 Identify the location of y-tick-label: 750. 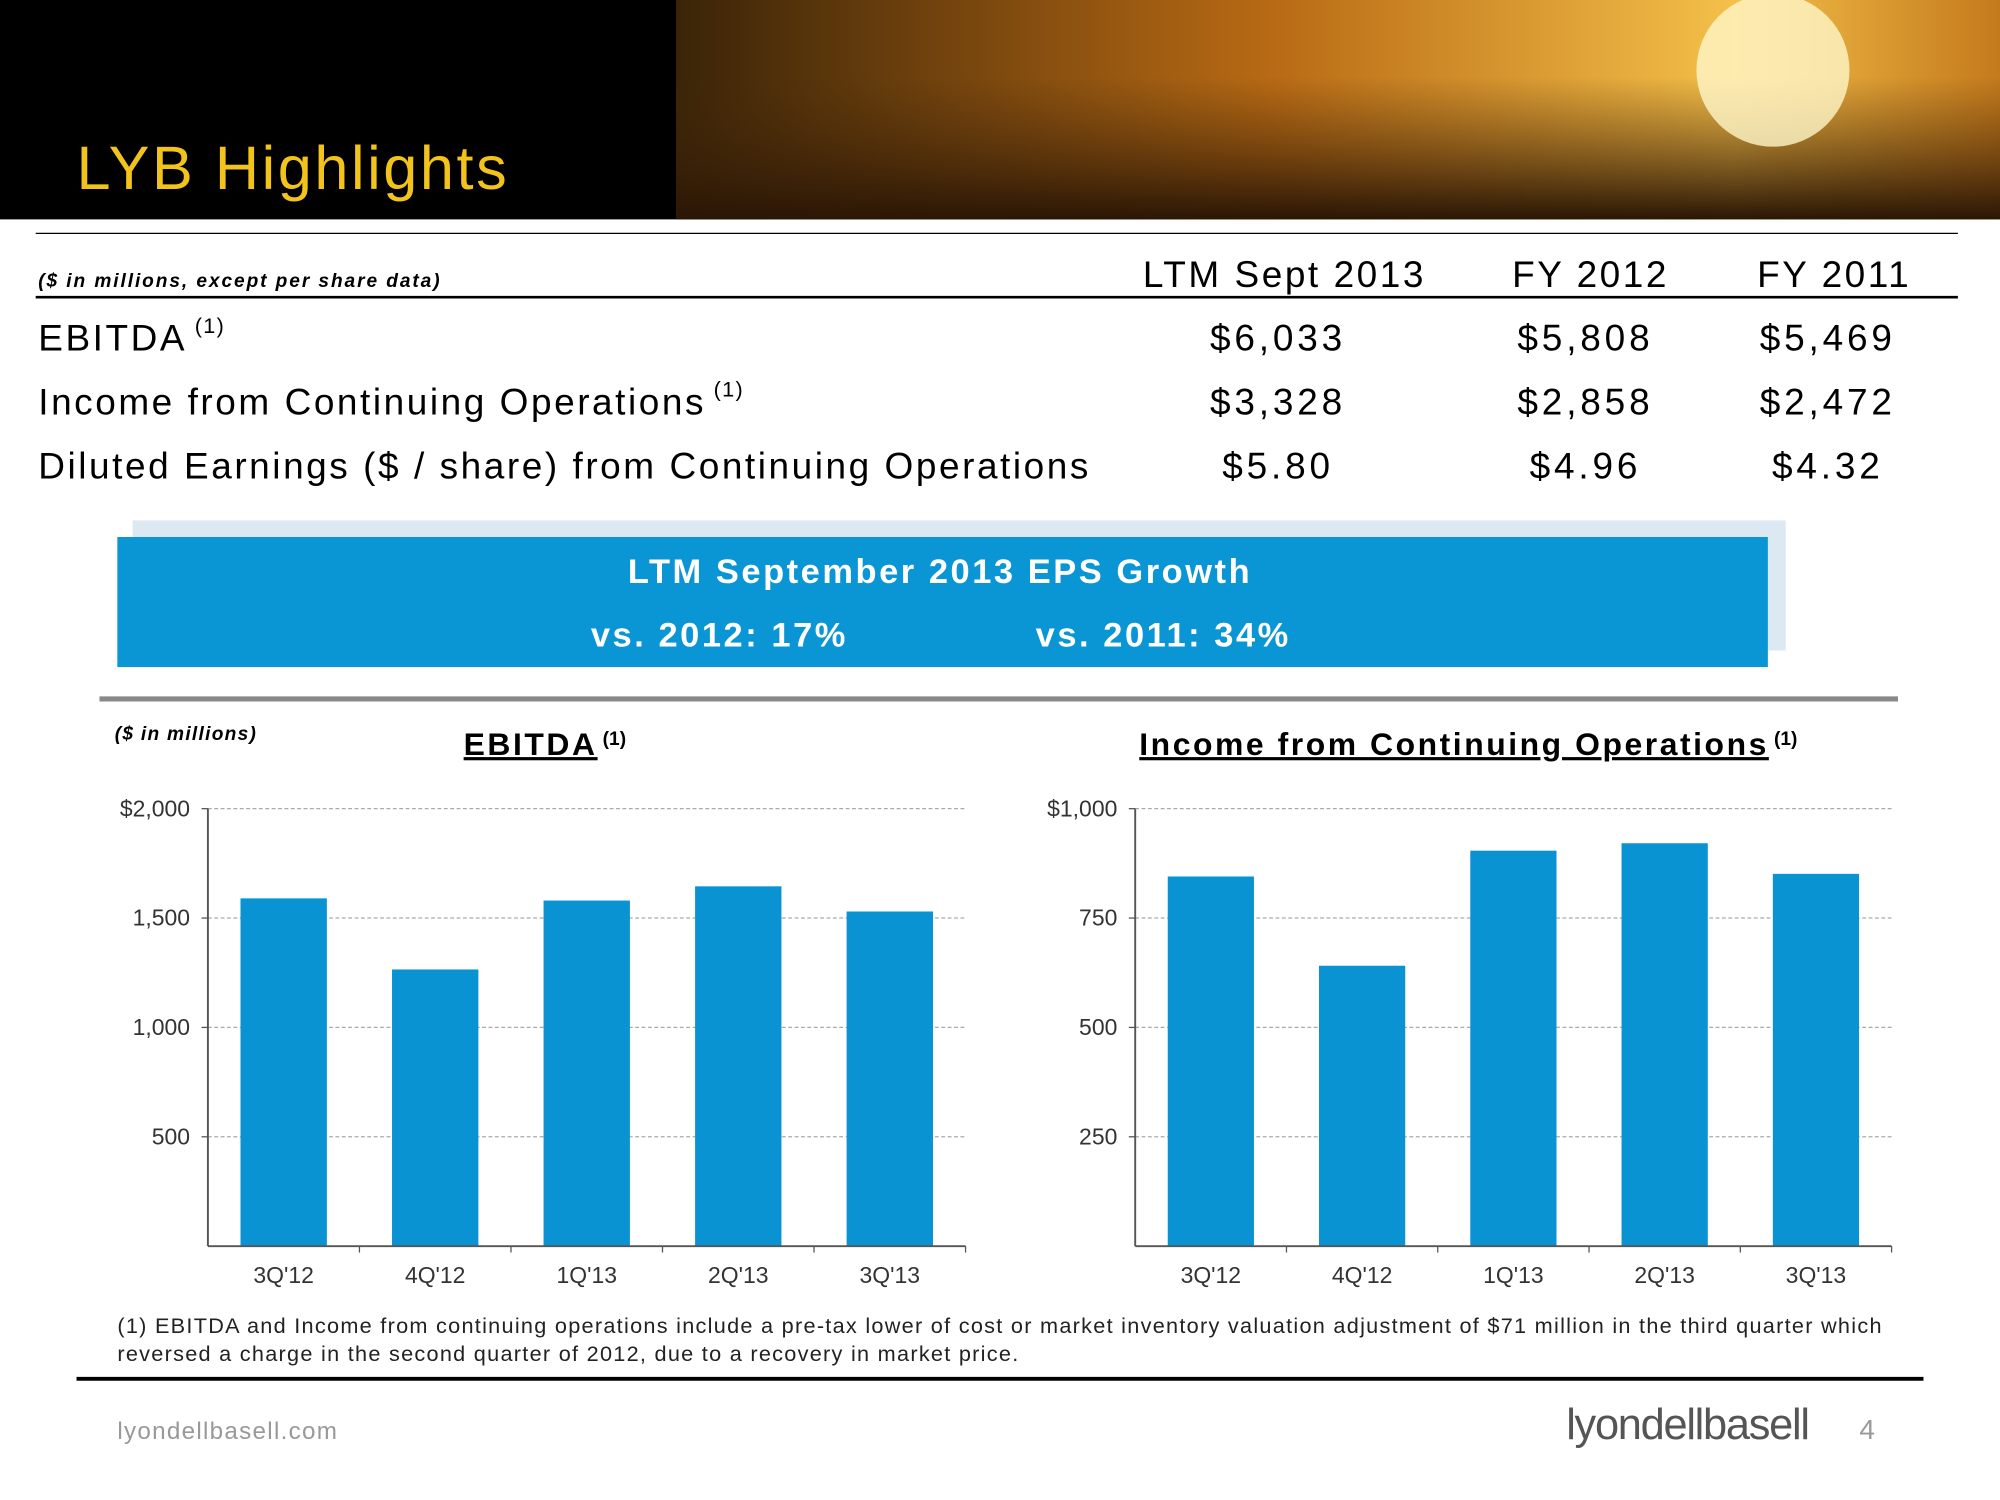
(1098, 918).